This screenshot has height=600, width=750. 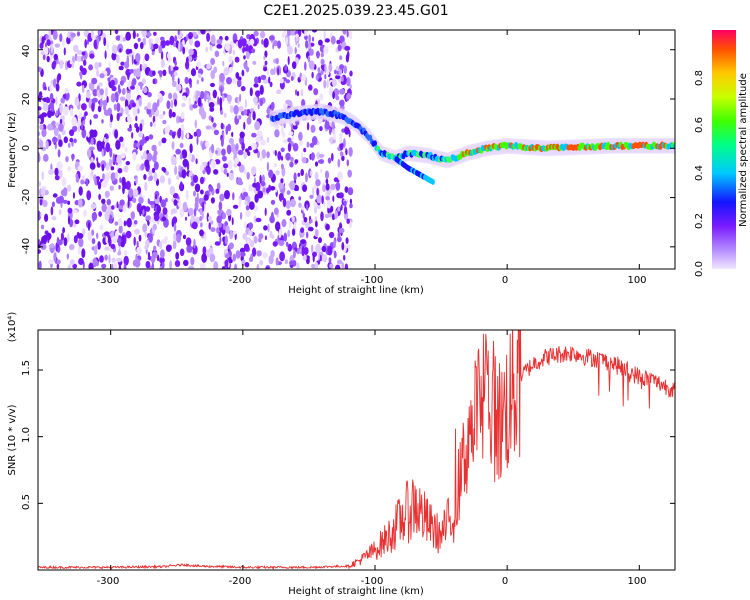 I want to click on spectral-ridge, so click(x=471, y=144).